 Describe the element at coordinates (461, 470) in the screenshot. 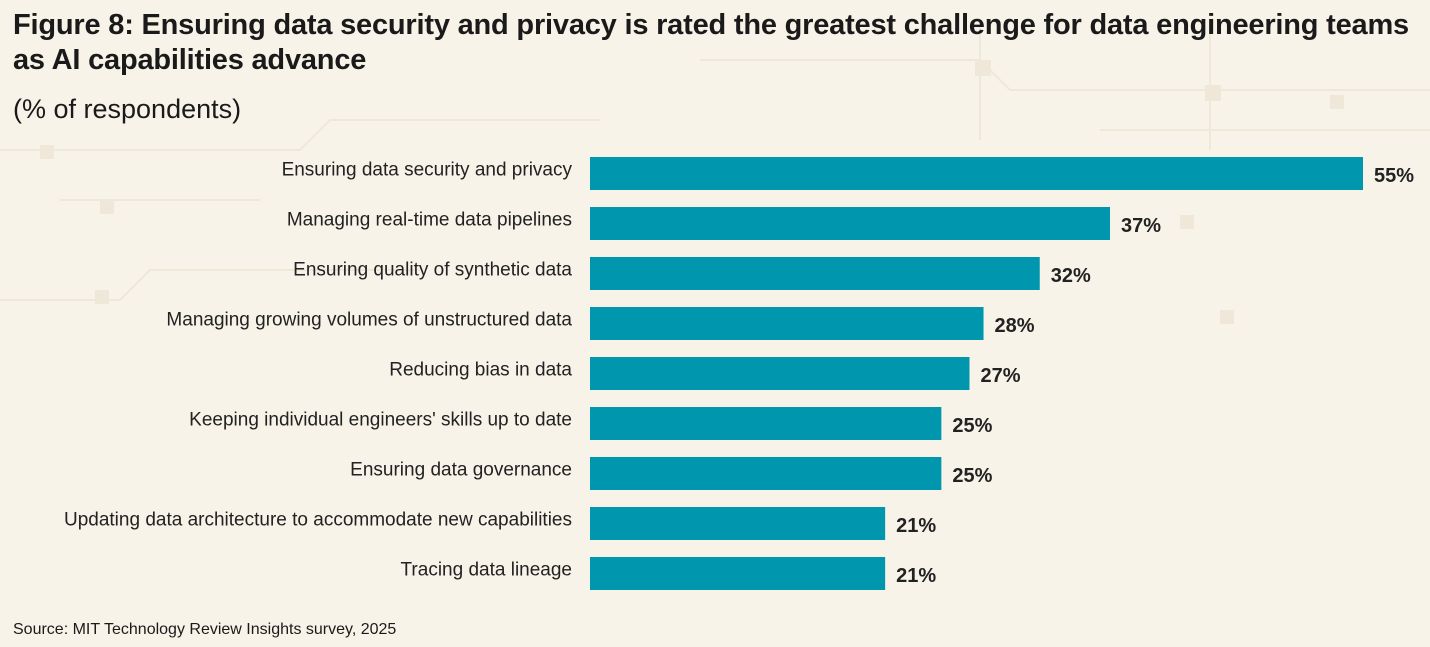

I see `category-label: Ensuring data governance` at that location.